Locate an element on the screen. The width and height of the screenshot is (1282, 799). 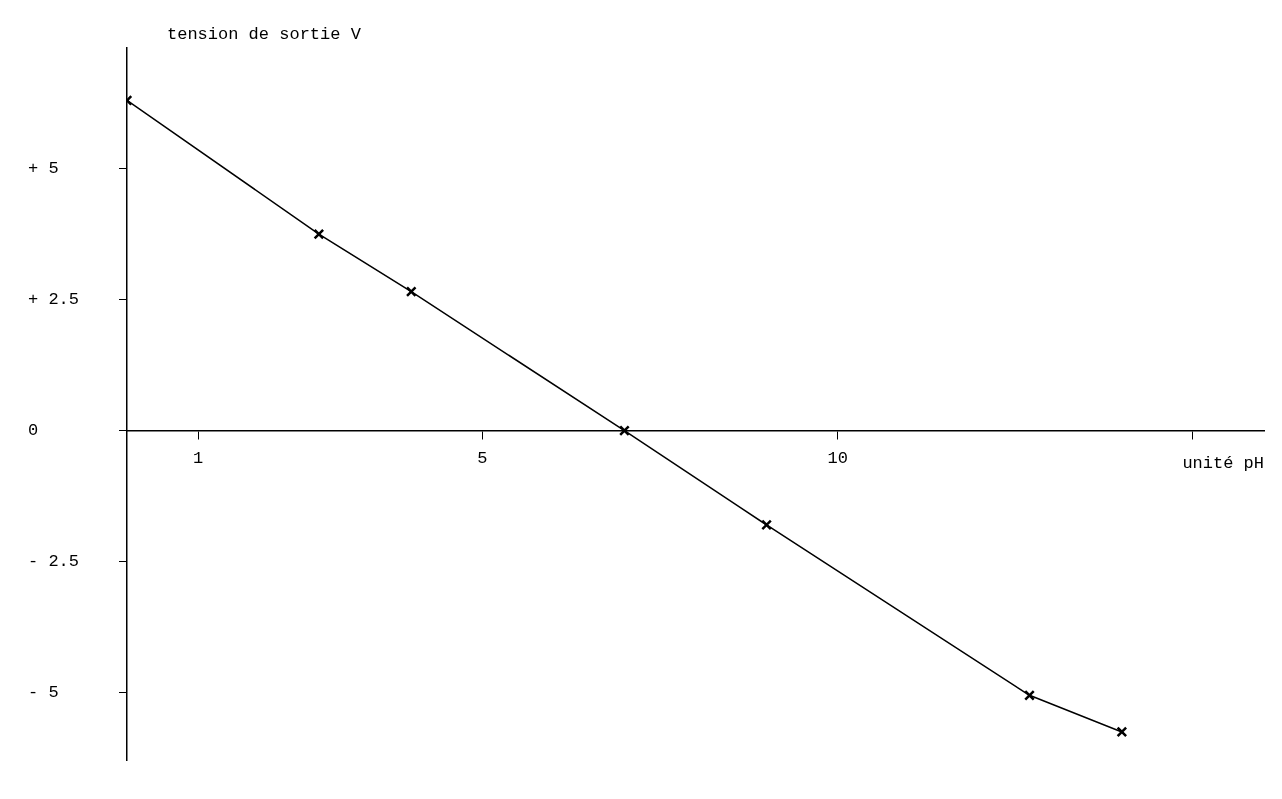
x-tick-label: 1 is located at coordinates (198, 459).